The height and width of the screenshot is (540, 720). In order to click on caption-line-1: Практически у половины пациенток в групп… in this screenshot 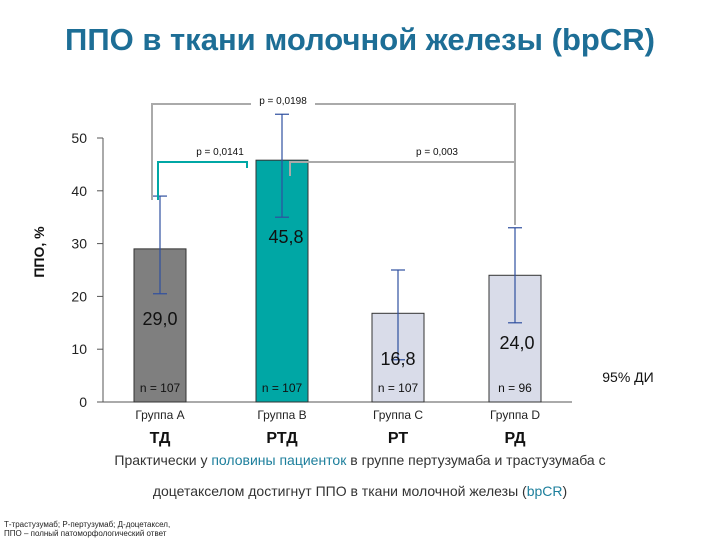, I will do `click(360, 460)`.